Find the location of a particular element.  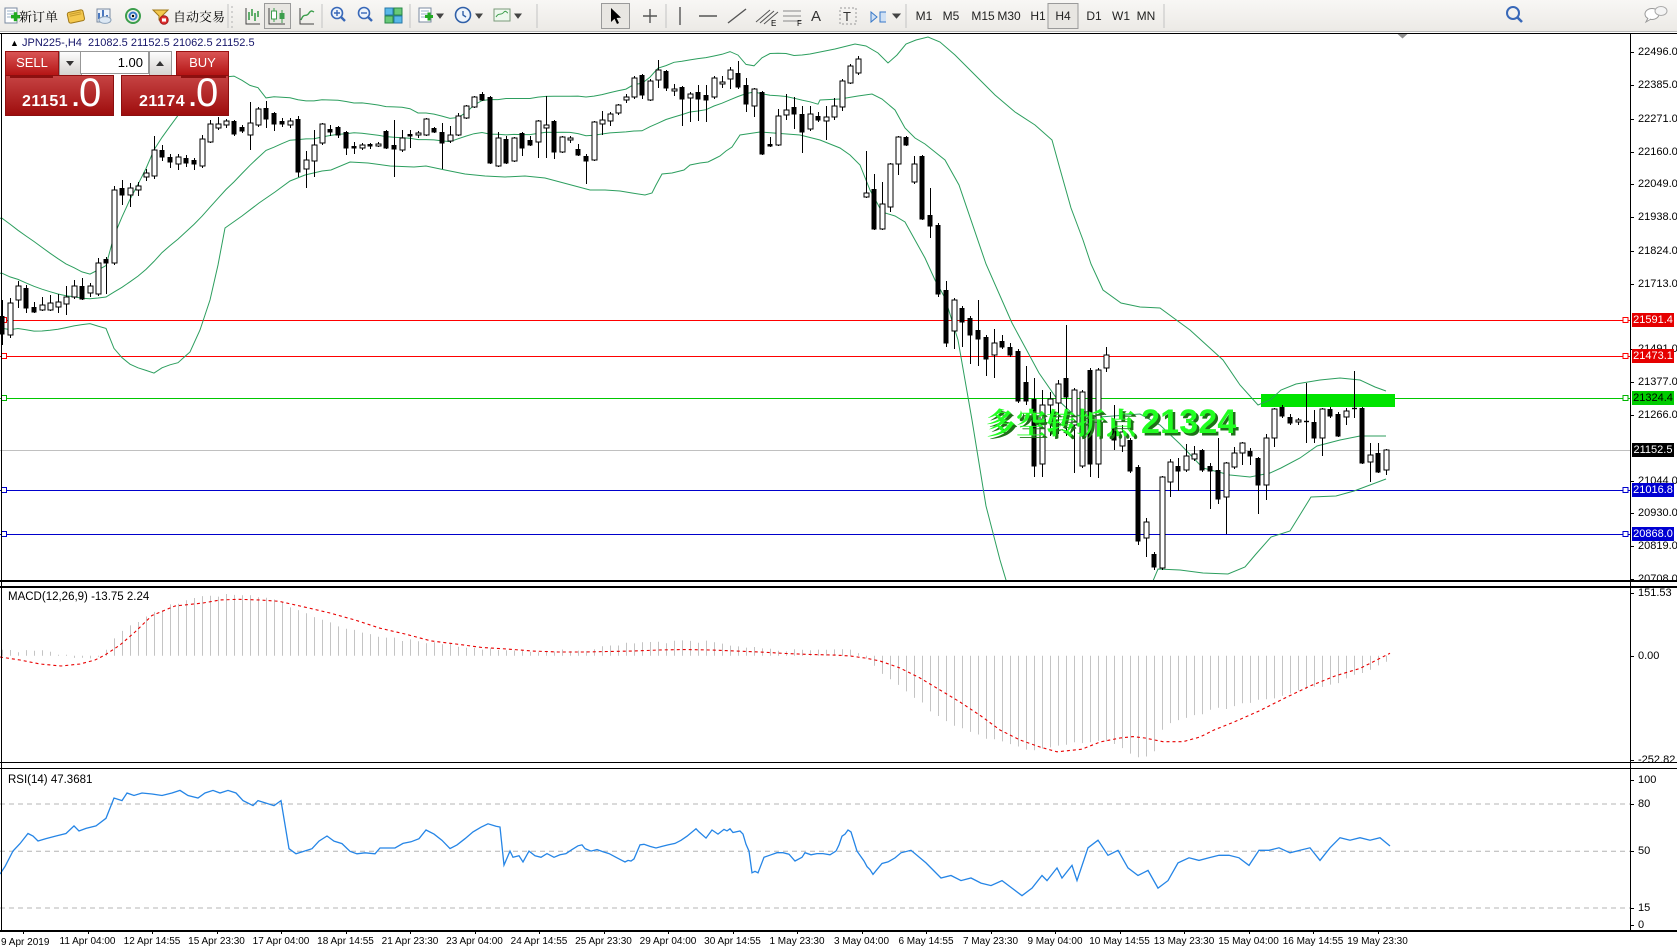

svg-text: F is located at coordinates (799, 23).